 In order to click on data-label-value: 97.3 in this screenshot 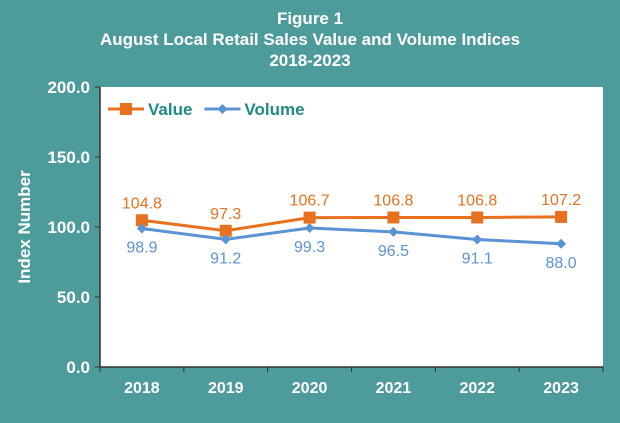, I will do `click(225, 214)`.